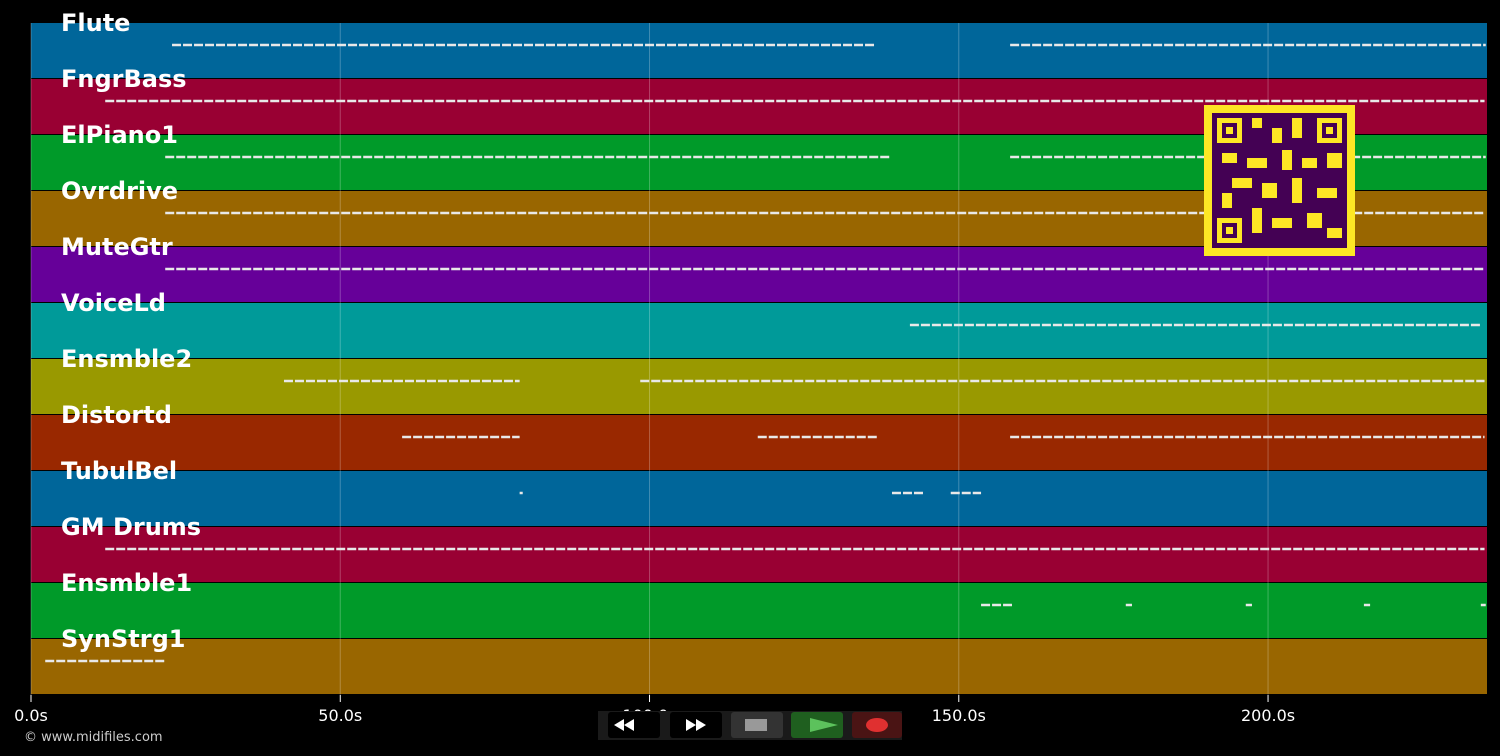 The width and height of the screenshot is (1500, 756). What do you see at coordinates (119, 135) in the screenshot?
I see `track-name: ElPiano1` at bounding box center [119, 135].